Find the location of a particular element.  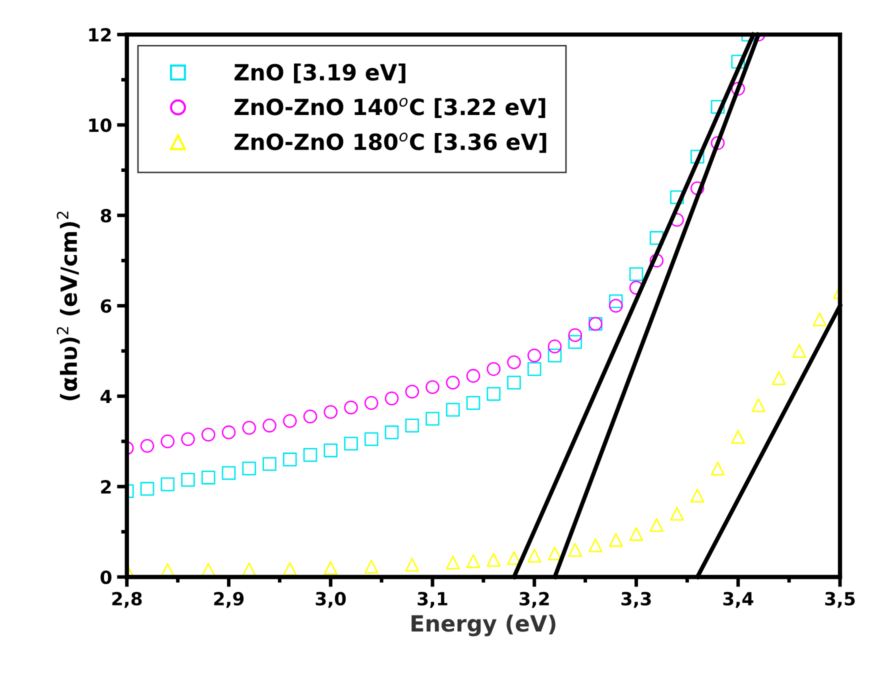

y-axis-title: (αhυ)$^{2}$ (eV/cm)$^{2}$ is located at coordinates (68, 306).